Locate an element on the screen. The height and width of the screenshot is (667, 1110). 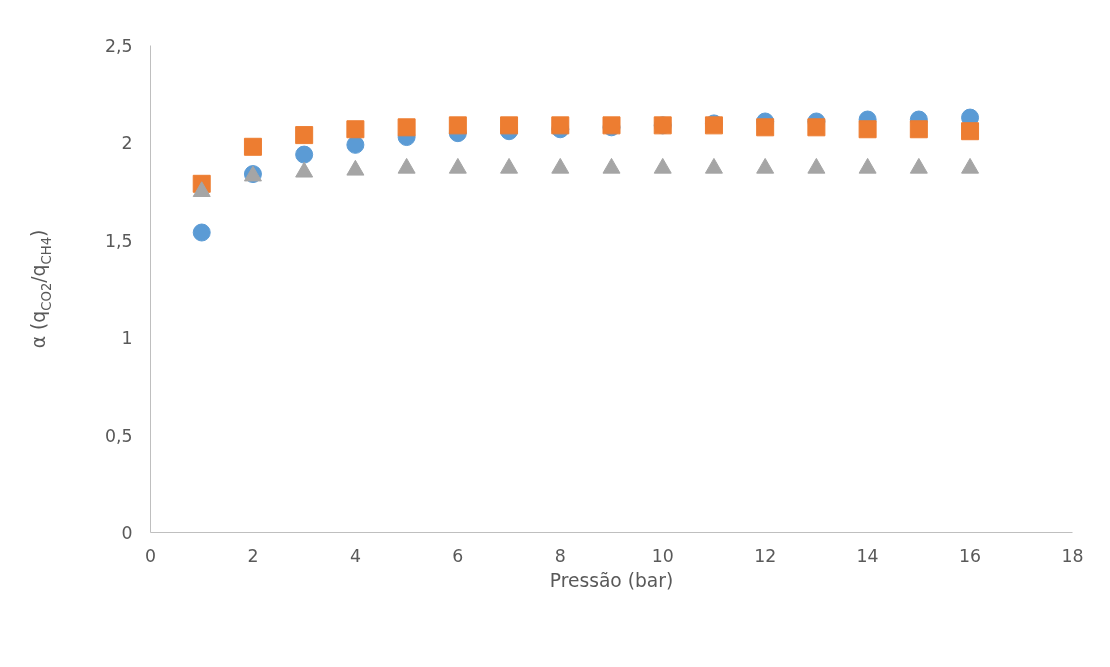
x-tick-label: 4 is located at coordinates (355, 555).